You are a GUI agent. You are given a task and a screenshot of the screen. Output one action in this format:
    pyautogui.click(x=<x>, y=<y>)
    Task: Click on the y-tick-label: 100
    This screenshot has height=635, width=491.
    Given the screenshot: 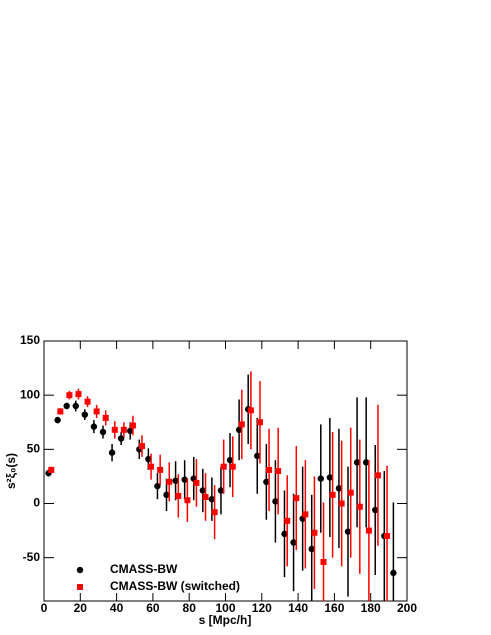 What is the action you would take?
    pyautogui.click(x=30, y=394)
    